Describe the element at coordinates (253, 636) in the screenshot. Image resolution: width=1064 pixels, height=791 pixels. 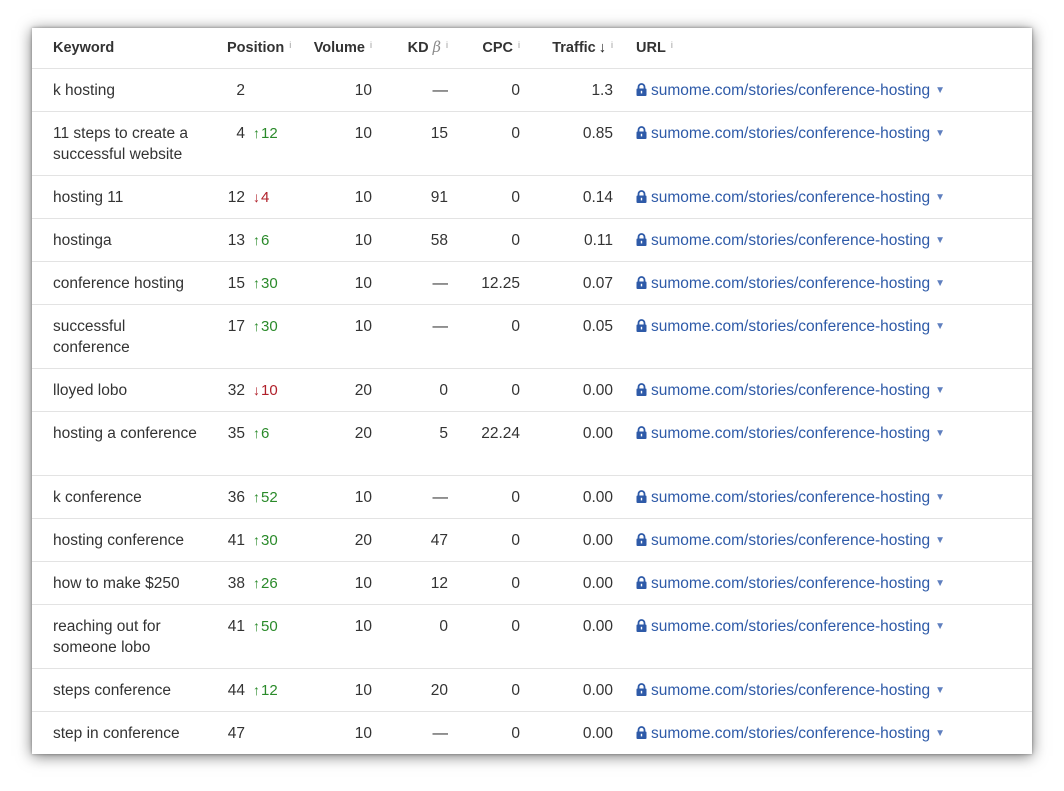
I see `position-cell: 41 ↑50` at that location.